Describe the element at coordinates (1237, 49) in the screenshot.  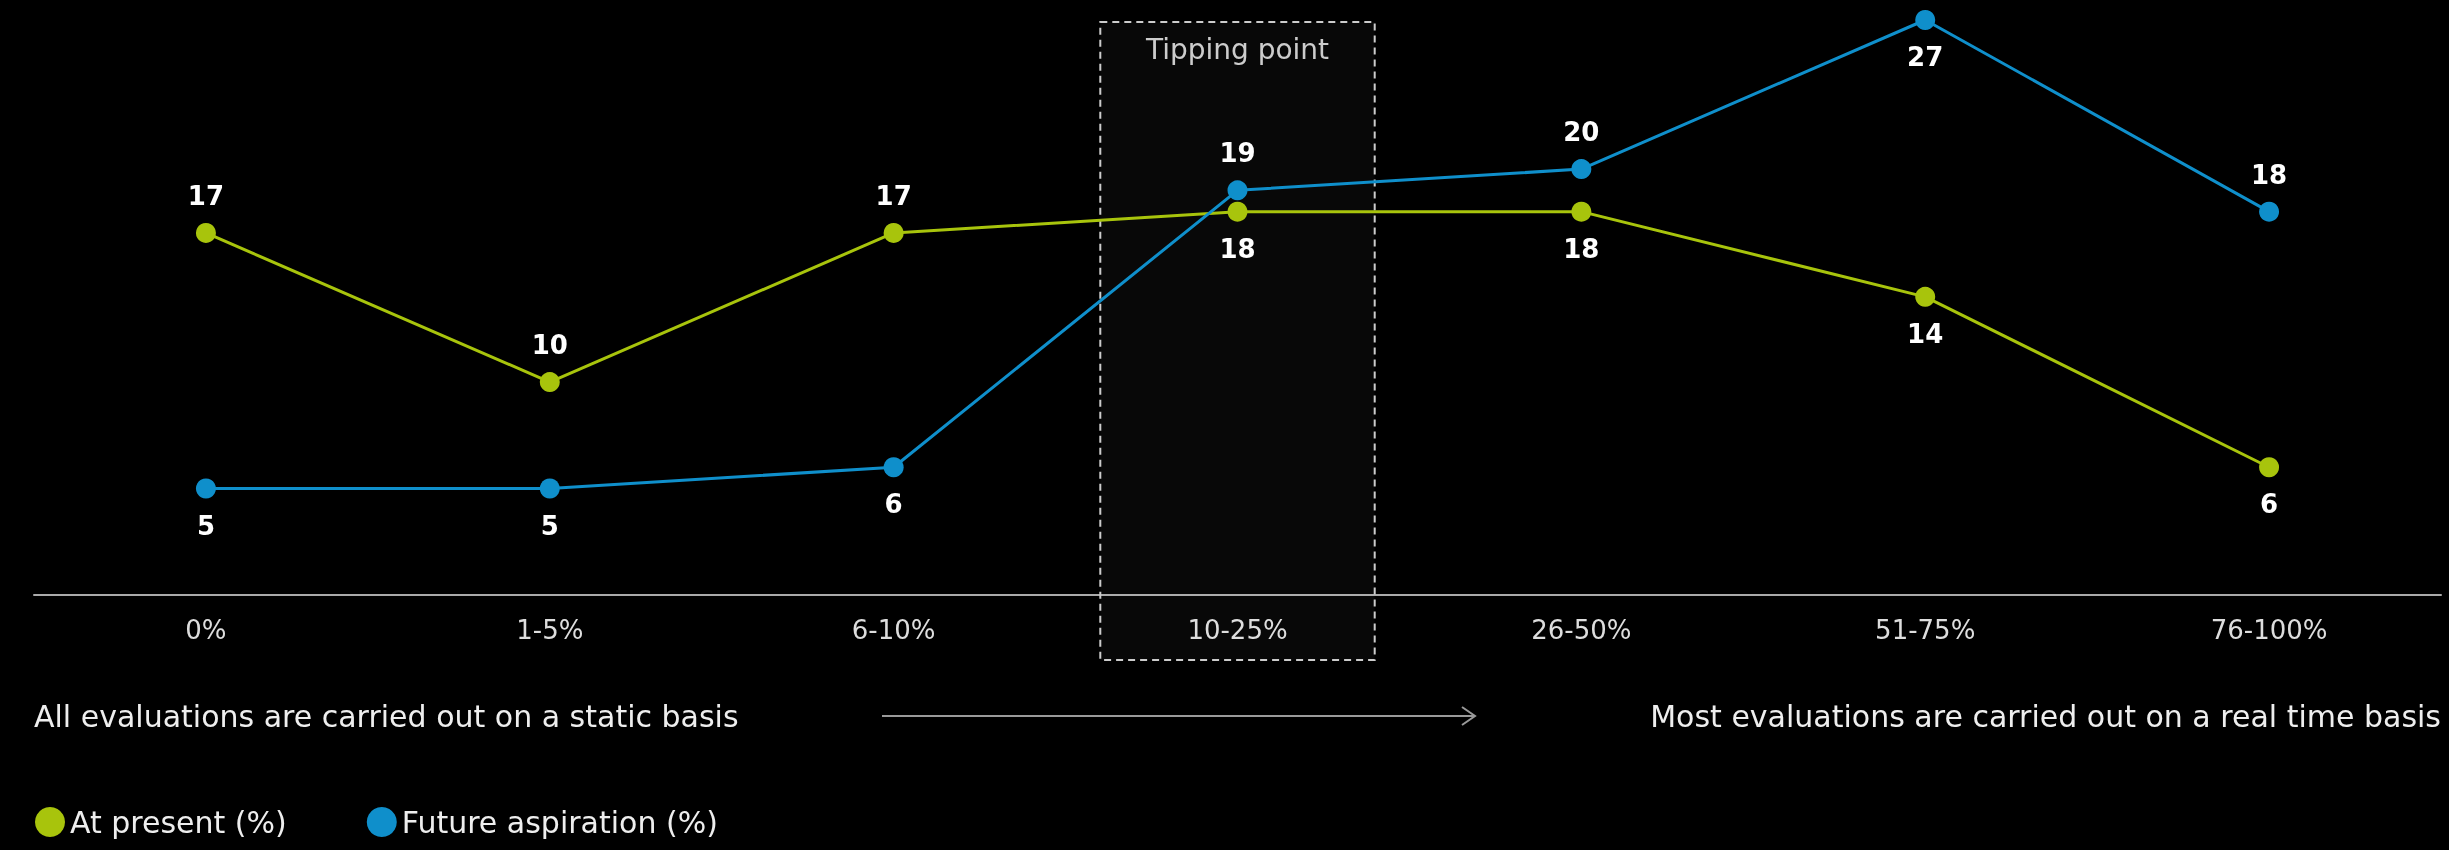
I see `band-label: Tipping point` at that location.